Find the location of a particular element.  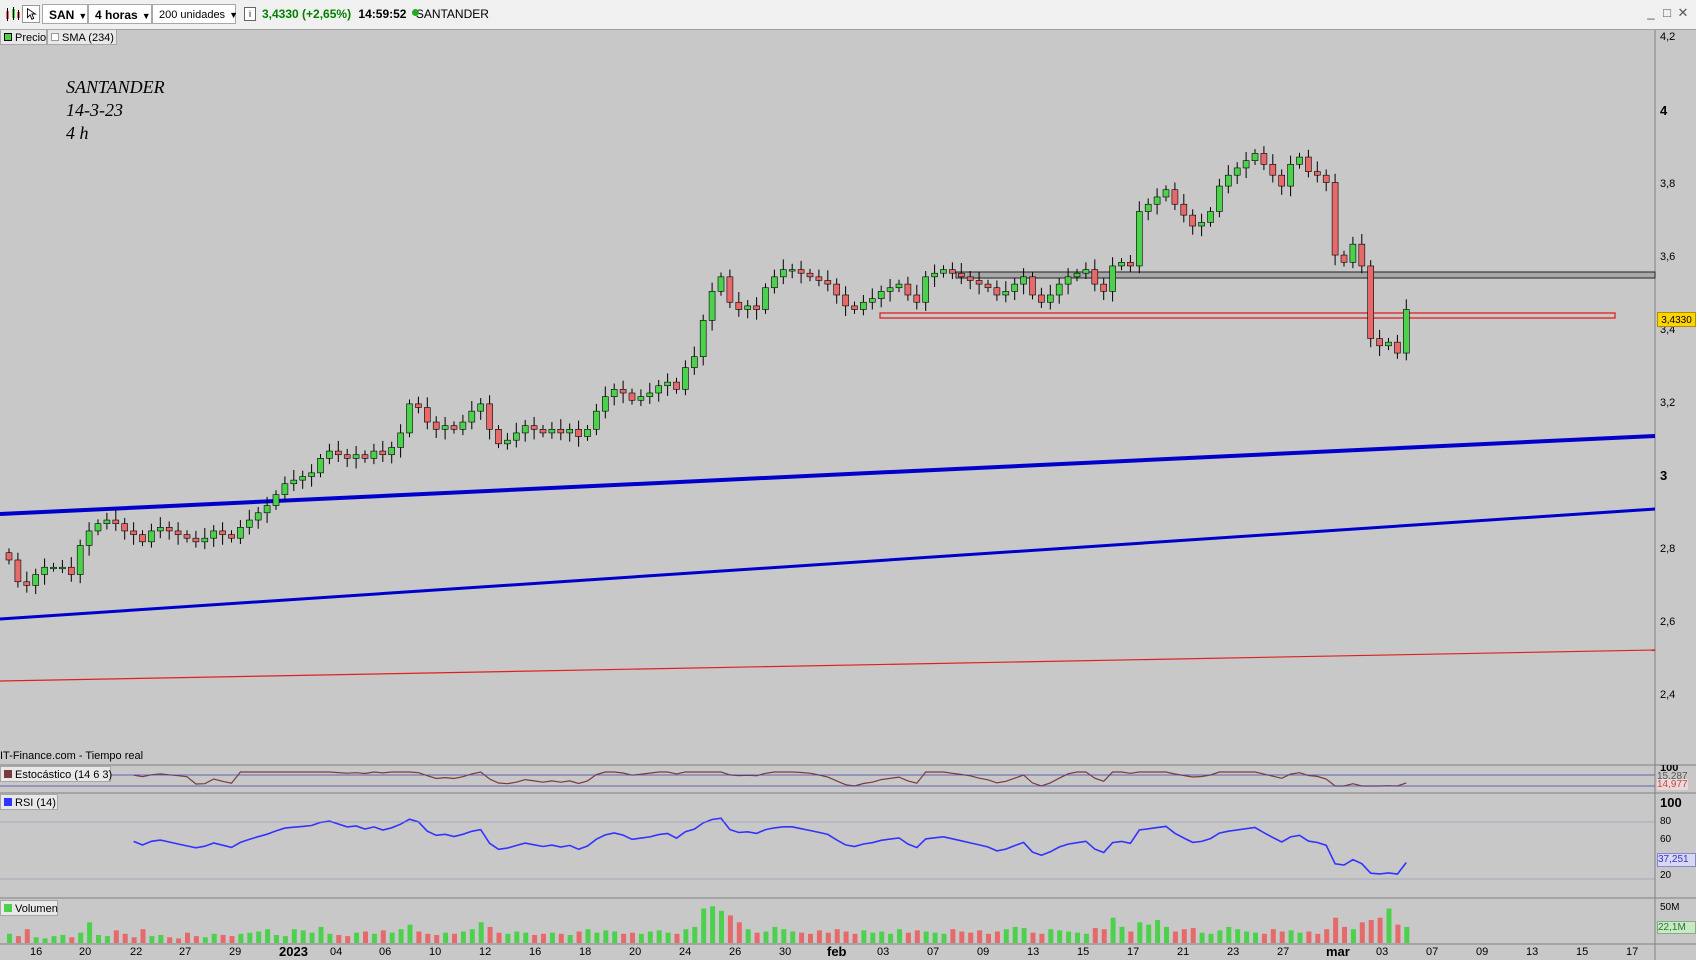

resistance-zone is located at coordinates (1305, 275).